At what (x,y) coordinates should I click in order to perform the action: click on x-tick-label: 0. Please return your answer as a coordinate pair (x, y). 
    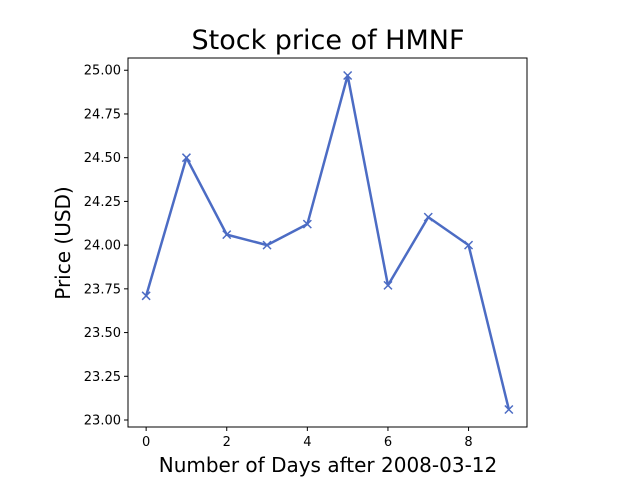
    Looking at the image, I should click on (146, 442).